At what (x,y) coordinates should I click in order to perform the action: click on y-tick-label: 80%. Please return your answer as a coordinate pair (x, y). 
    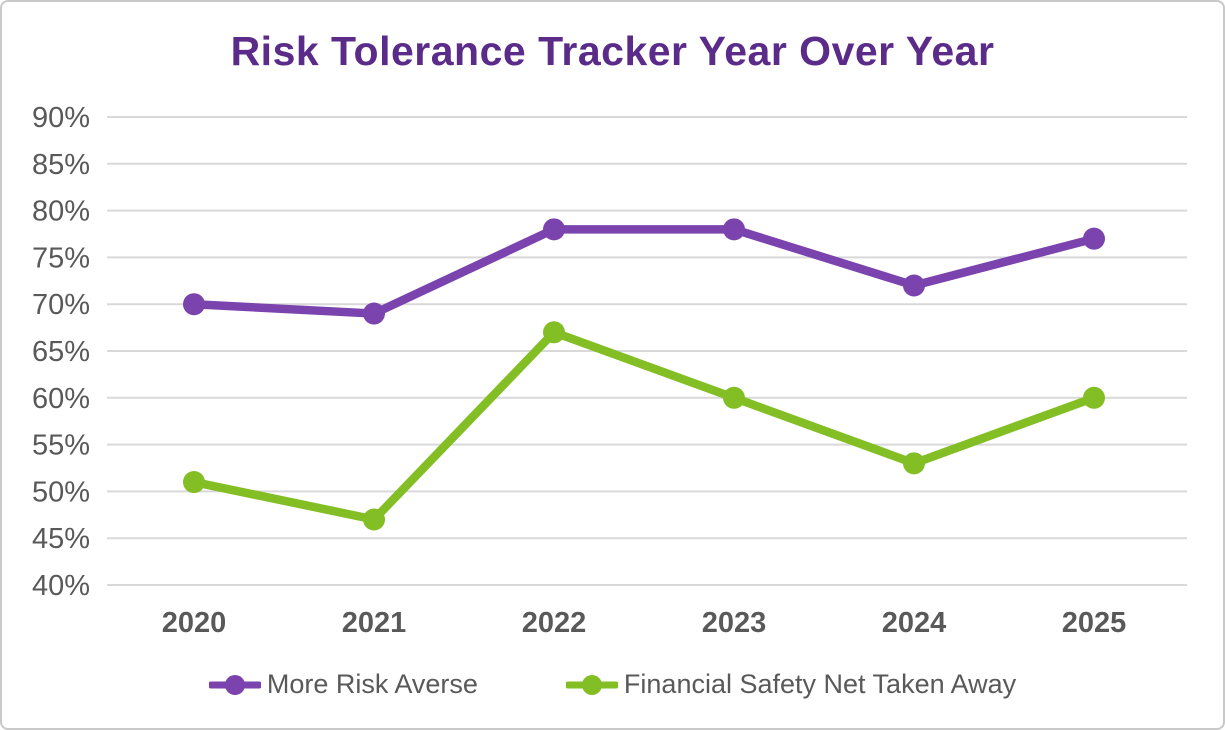
    Looking at the image, I should click on (61, 212).